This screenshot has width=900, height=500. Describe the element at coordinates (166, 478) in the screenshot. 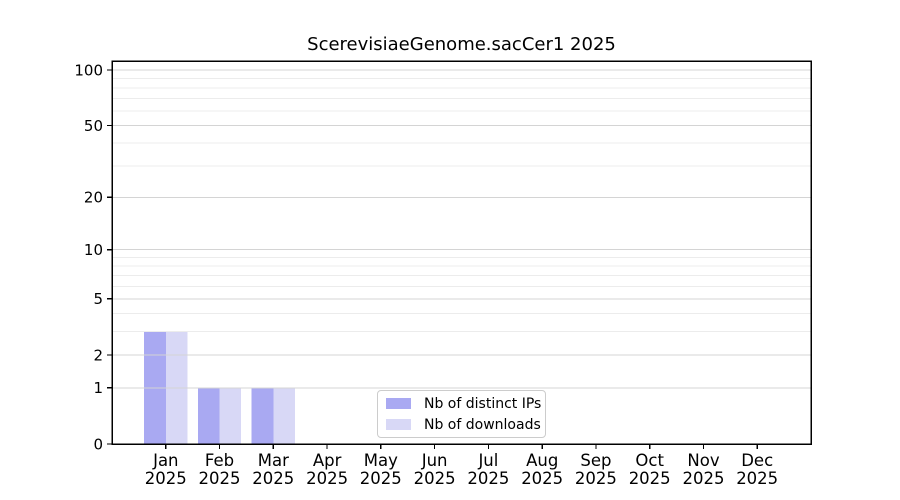

I see `x-tick-label-year-jan-2025: 2025` at that location.